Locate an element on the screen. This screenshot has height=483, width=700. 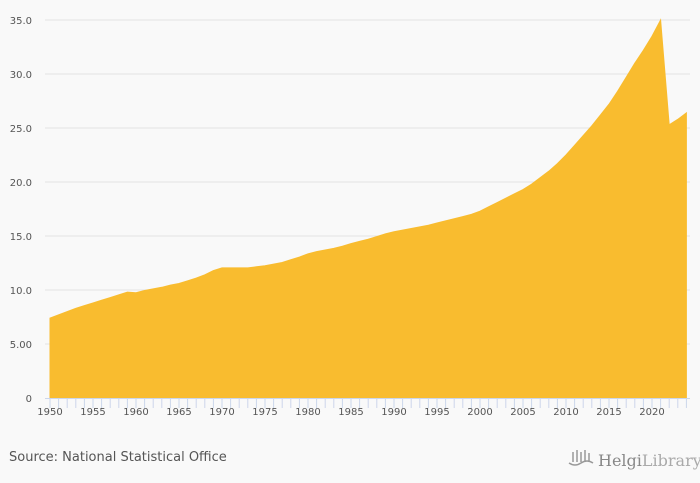
x-tick-label: 1985 is located at coordinates (350, 412).